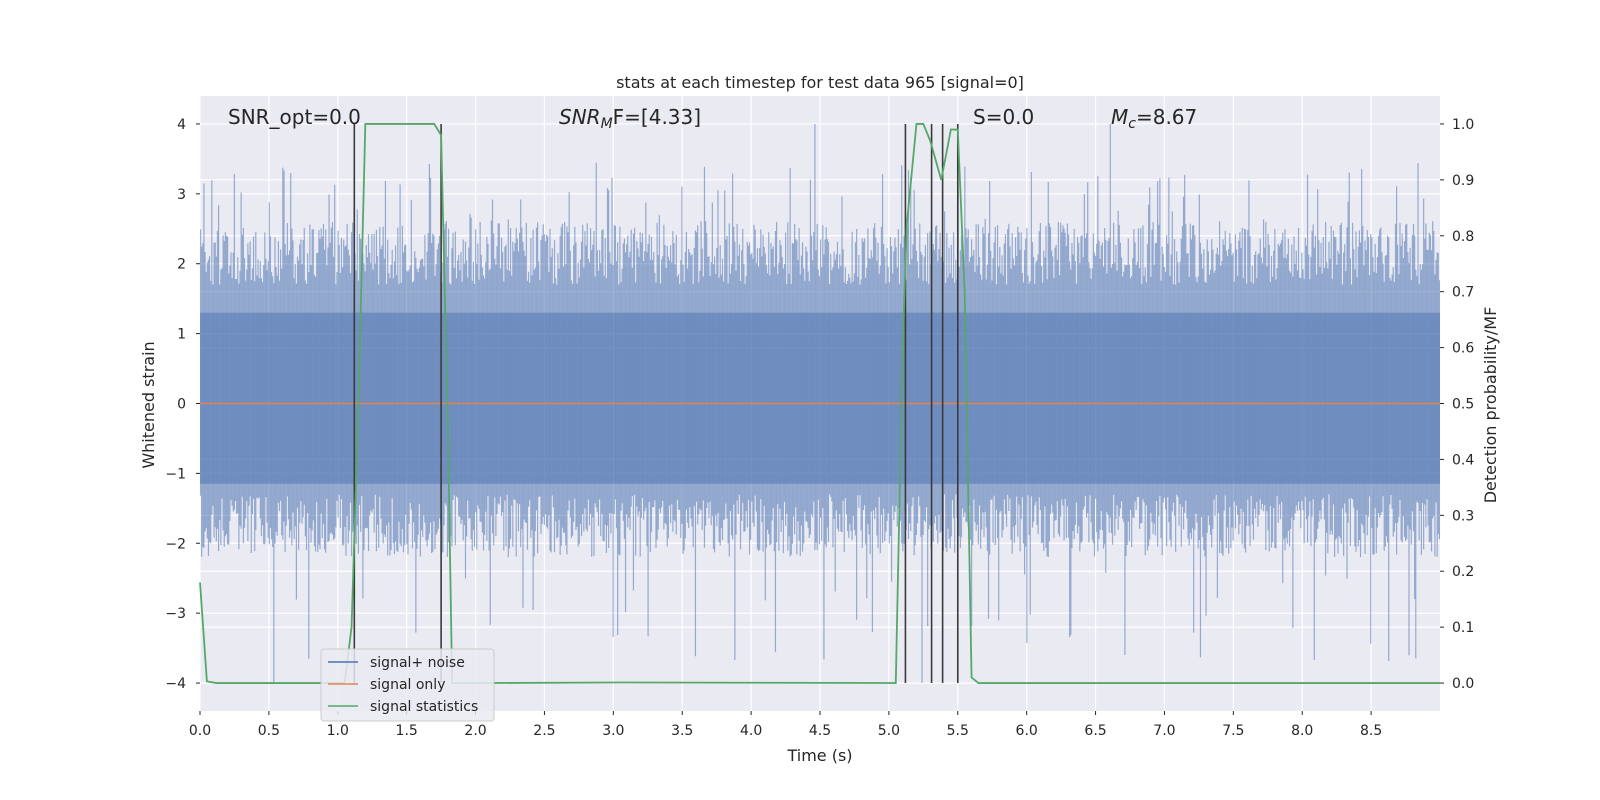 Image resolution: width=1600 pixels, height=800 pixels. Describe the element at coordinates (1463, 125) in the screenshot. I see `y-right-tick-label: 1.0` at that location.